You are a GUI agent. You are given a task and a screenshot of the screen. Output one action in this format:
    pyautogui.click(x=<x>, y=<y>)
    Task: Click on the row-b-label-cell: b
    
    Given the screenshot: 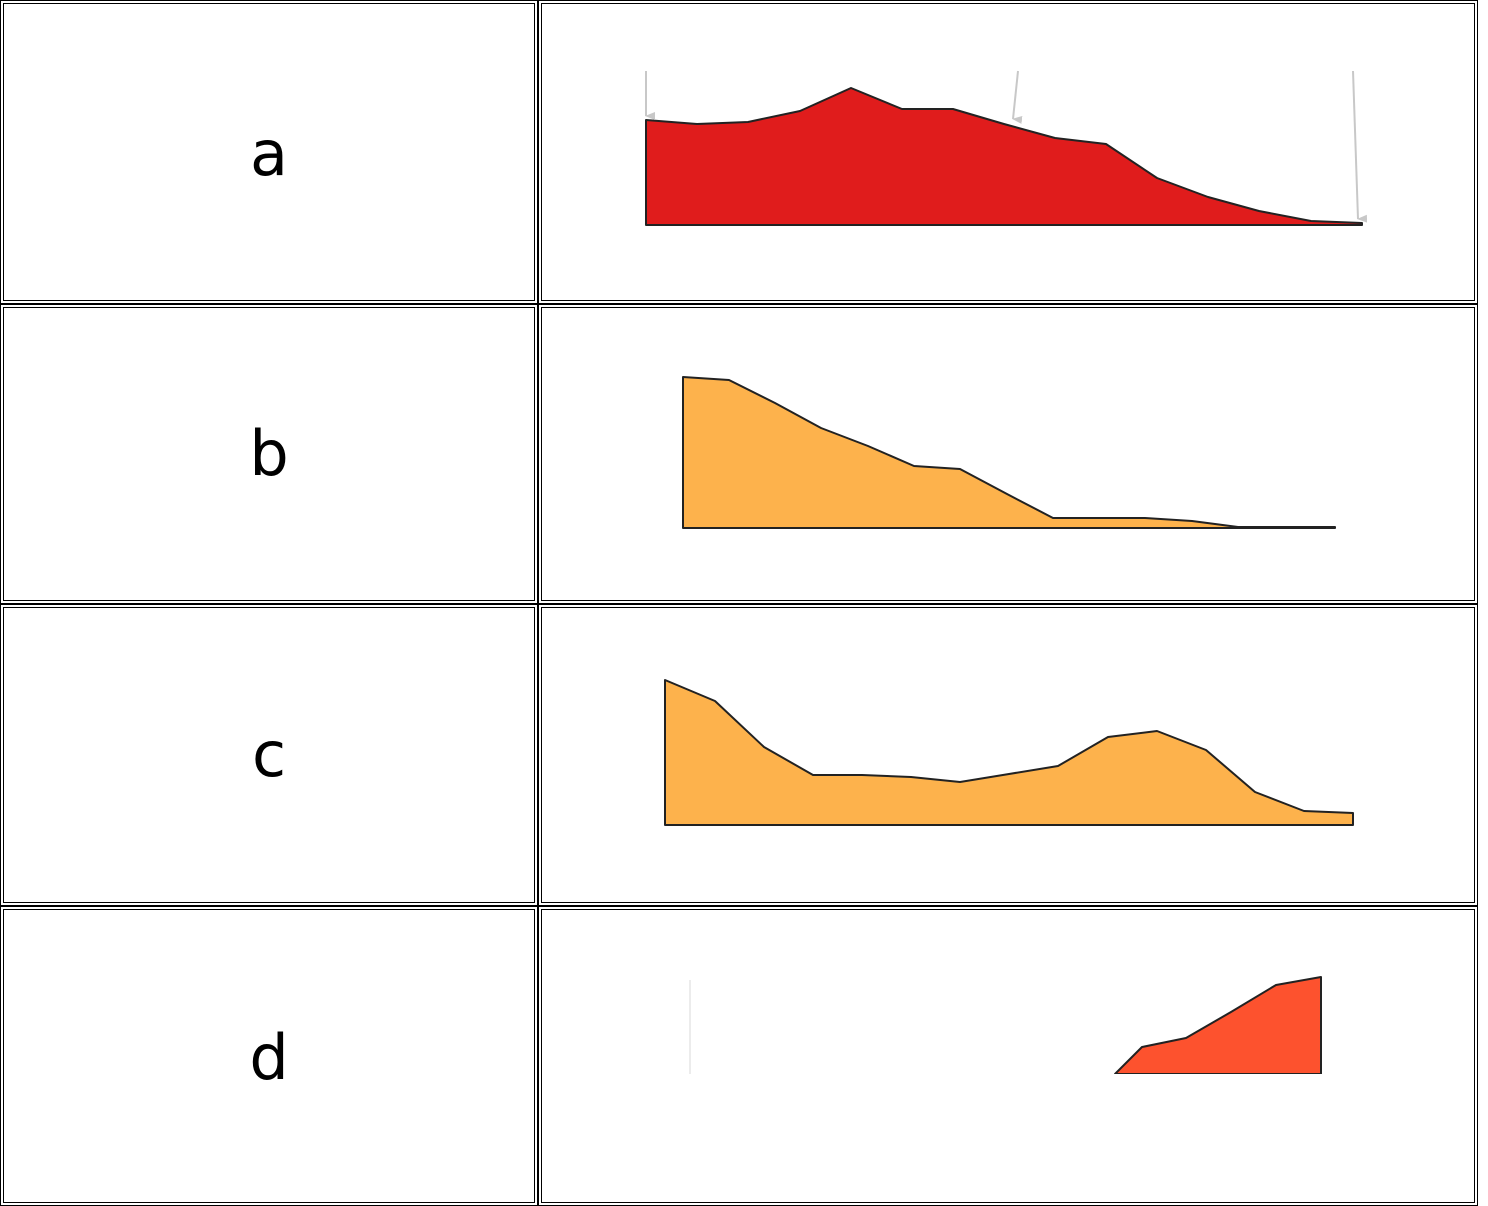 What is the action you would take?
    pyautogui.click(x=269, y=454)
    